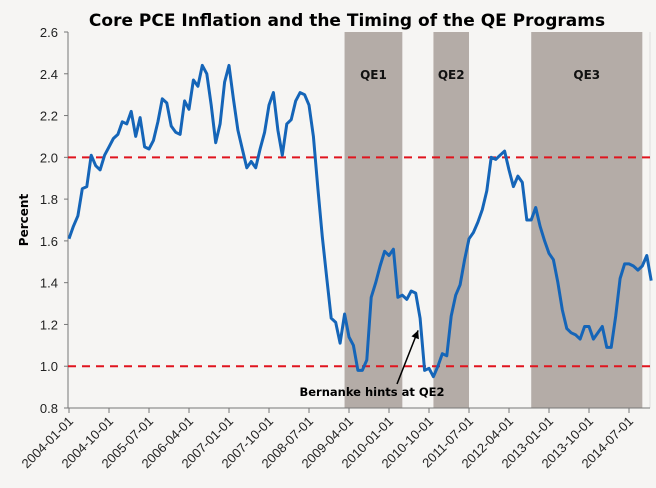  I want to click on y-tick-label: 2.2, so click(49, 116).